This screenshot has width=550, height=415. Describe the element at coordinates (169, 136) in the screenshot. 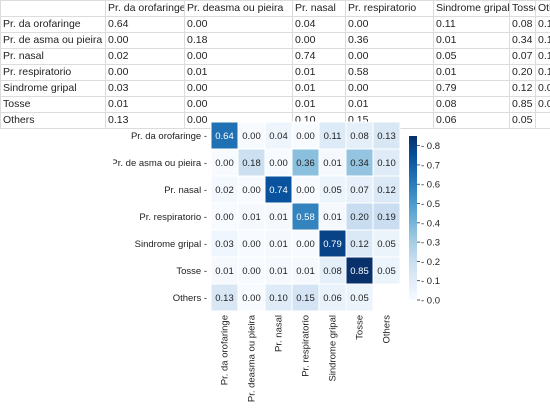

I see `heatmap-row-label: Pr. da orofaringe -` at that location.